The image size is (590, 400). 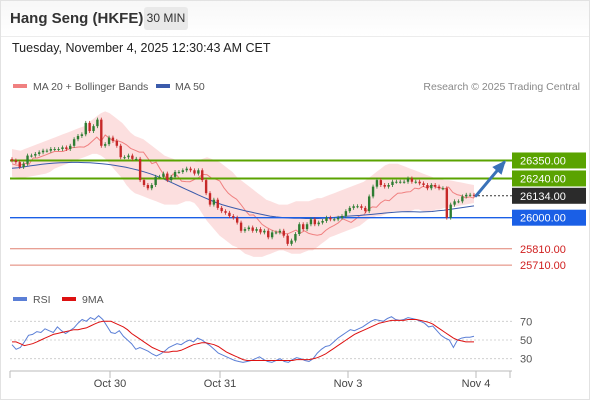 What do you see at coordinates (271, 340) in the screenshot?
I see `rsi-panel: 70 50 30` at bounding box center [271, 340].